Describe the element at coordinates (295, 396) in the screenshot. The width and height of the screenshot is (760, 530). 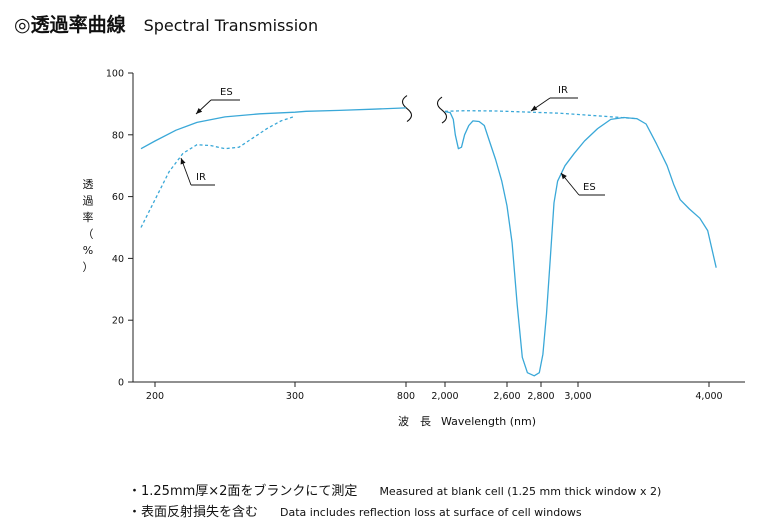
I see `x-tick-label: 300` at that location.